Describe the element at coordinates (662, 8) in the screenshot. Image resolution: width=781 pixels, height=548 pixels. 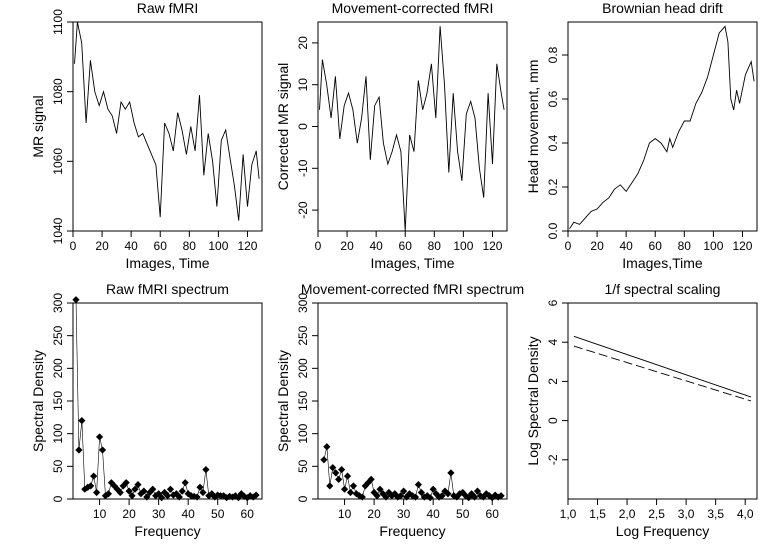
I see `chart-title: Brownian head drift` at that location.